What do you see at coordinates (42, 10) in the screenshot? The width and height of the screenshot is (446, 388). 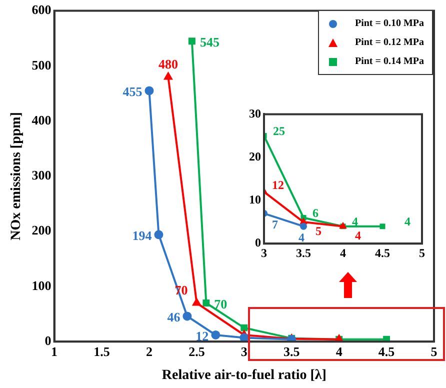 I see `y-tick-label: 600` at bounding box center [42, 10].